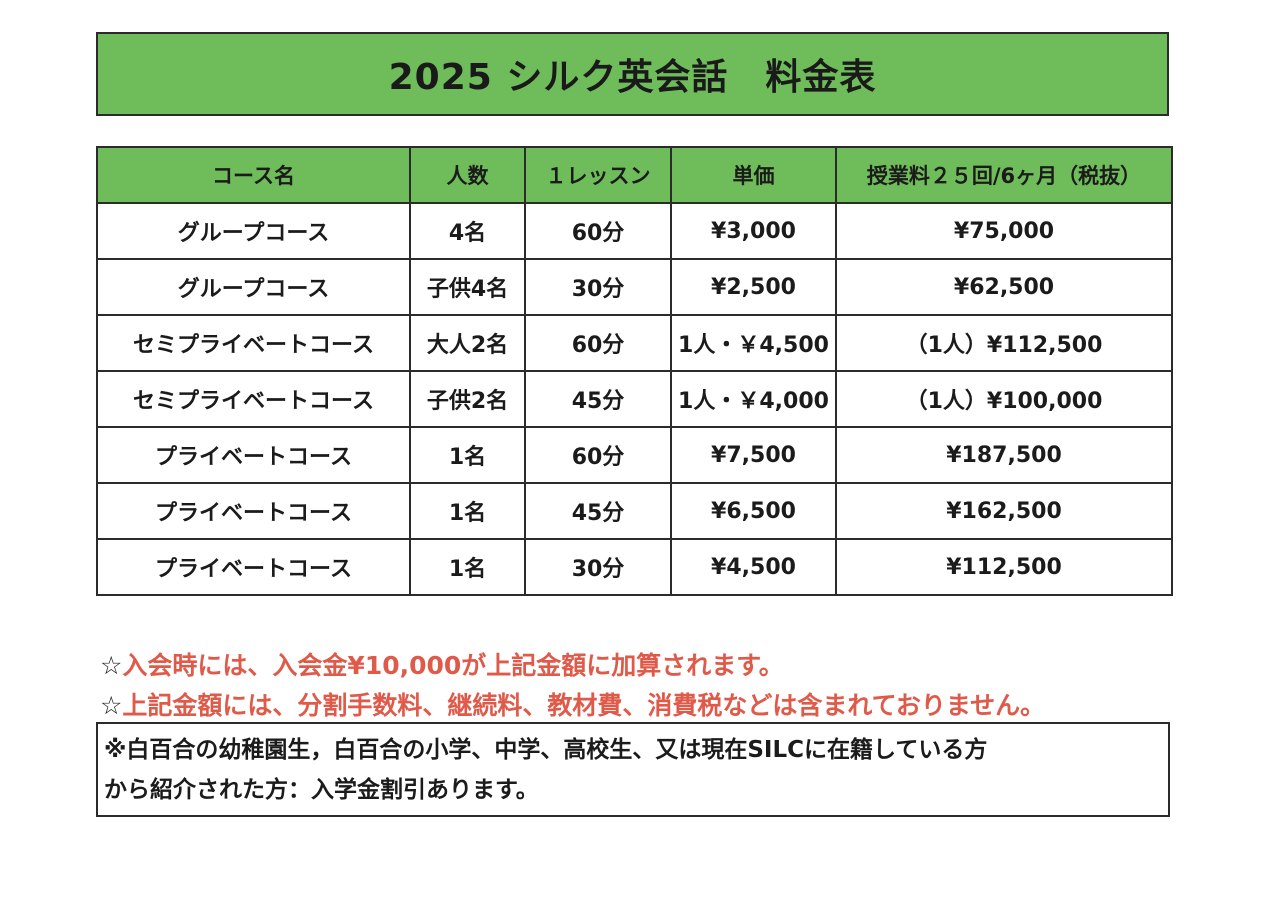  Describe the element at coordinates (753, 343) in the screenshot. I see `cell-unit-price: 1人・￥4,500` at that location.